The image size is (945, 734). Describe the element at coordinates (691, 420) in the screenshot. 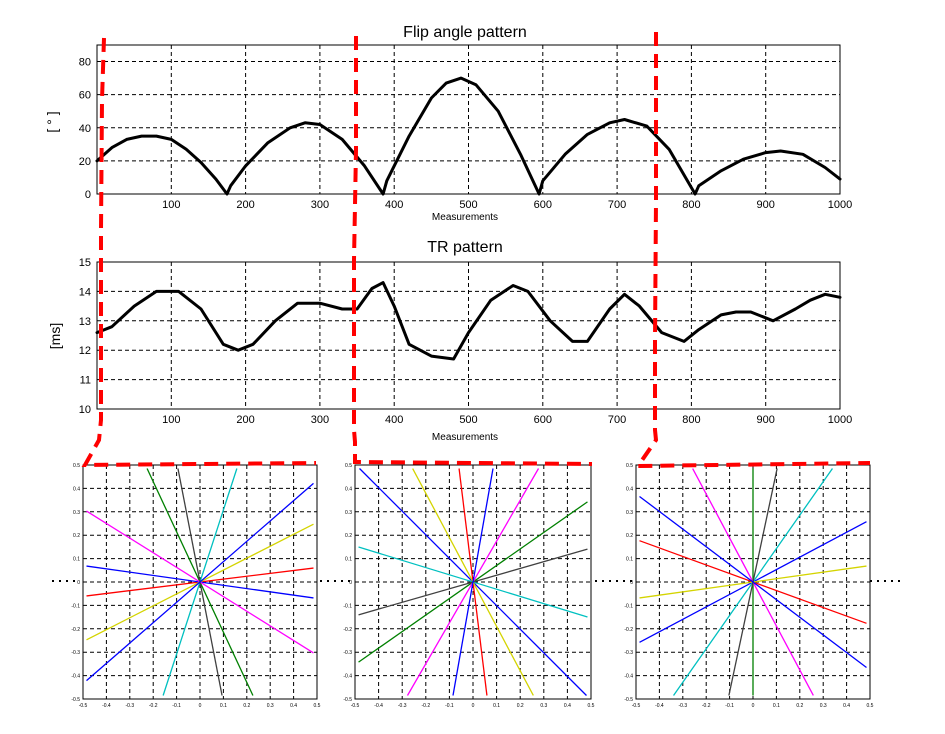

I see `tr-xtick-label: 800` at that location.